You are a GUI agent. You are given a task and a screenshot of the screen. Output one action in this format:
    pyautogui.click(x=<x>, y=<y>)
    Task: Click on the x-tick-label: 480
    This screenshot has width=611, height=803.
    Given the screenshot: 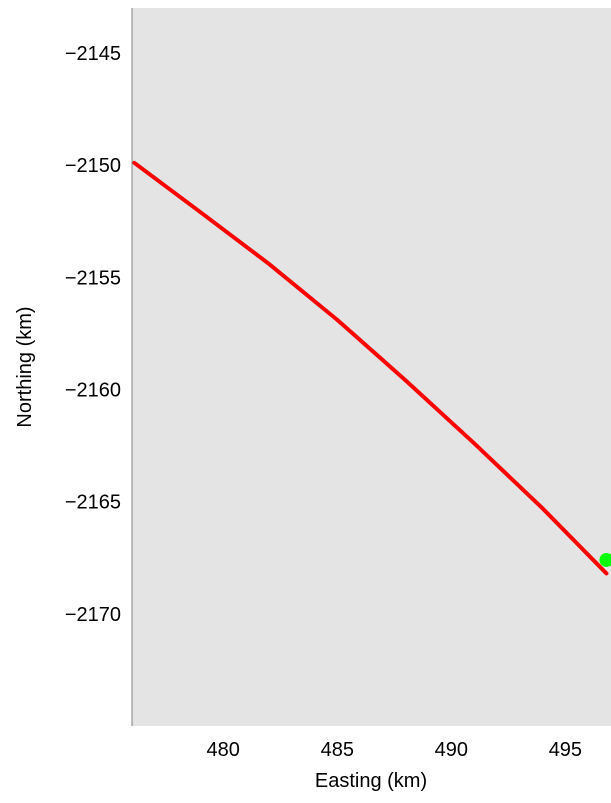 What is the action you would take?
    pyautogui.click(x=223, y=750)
    